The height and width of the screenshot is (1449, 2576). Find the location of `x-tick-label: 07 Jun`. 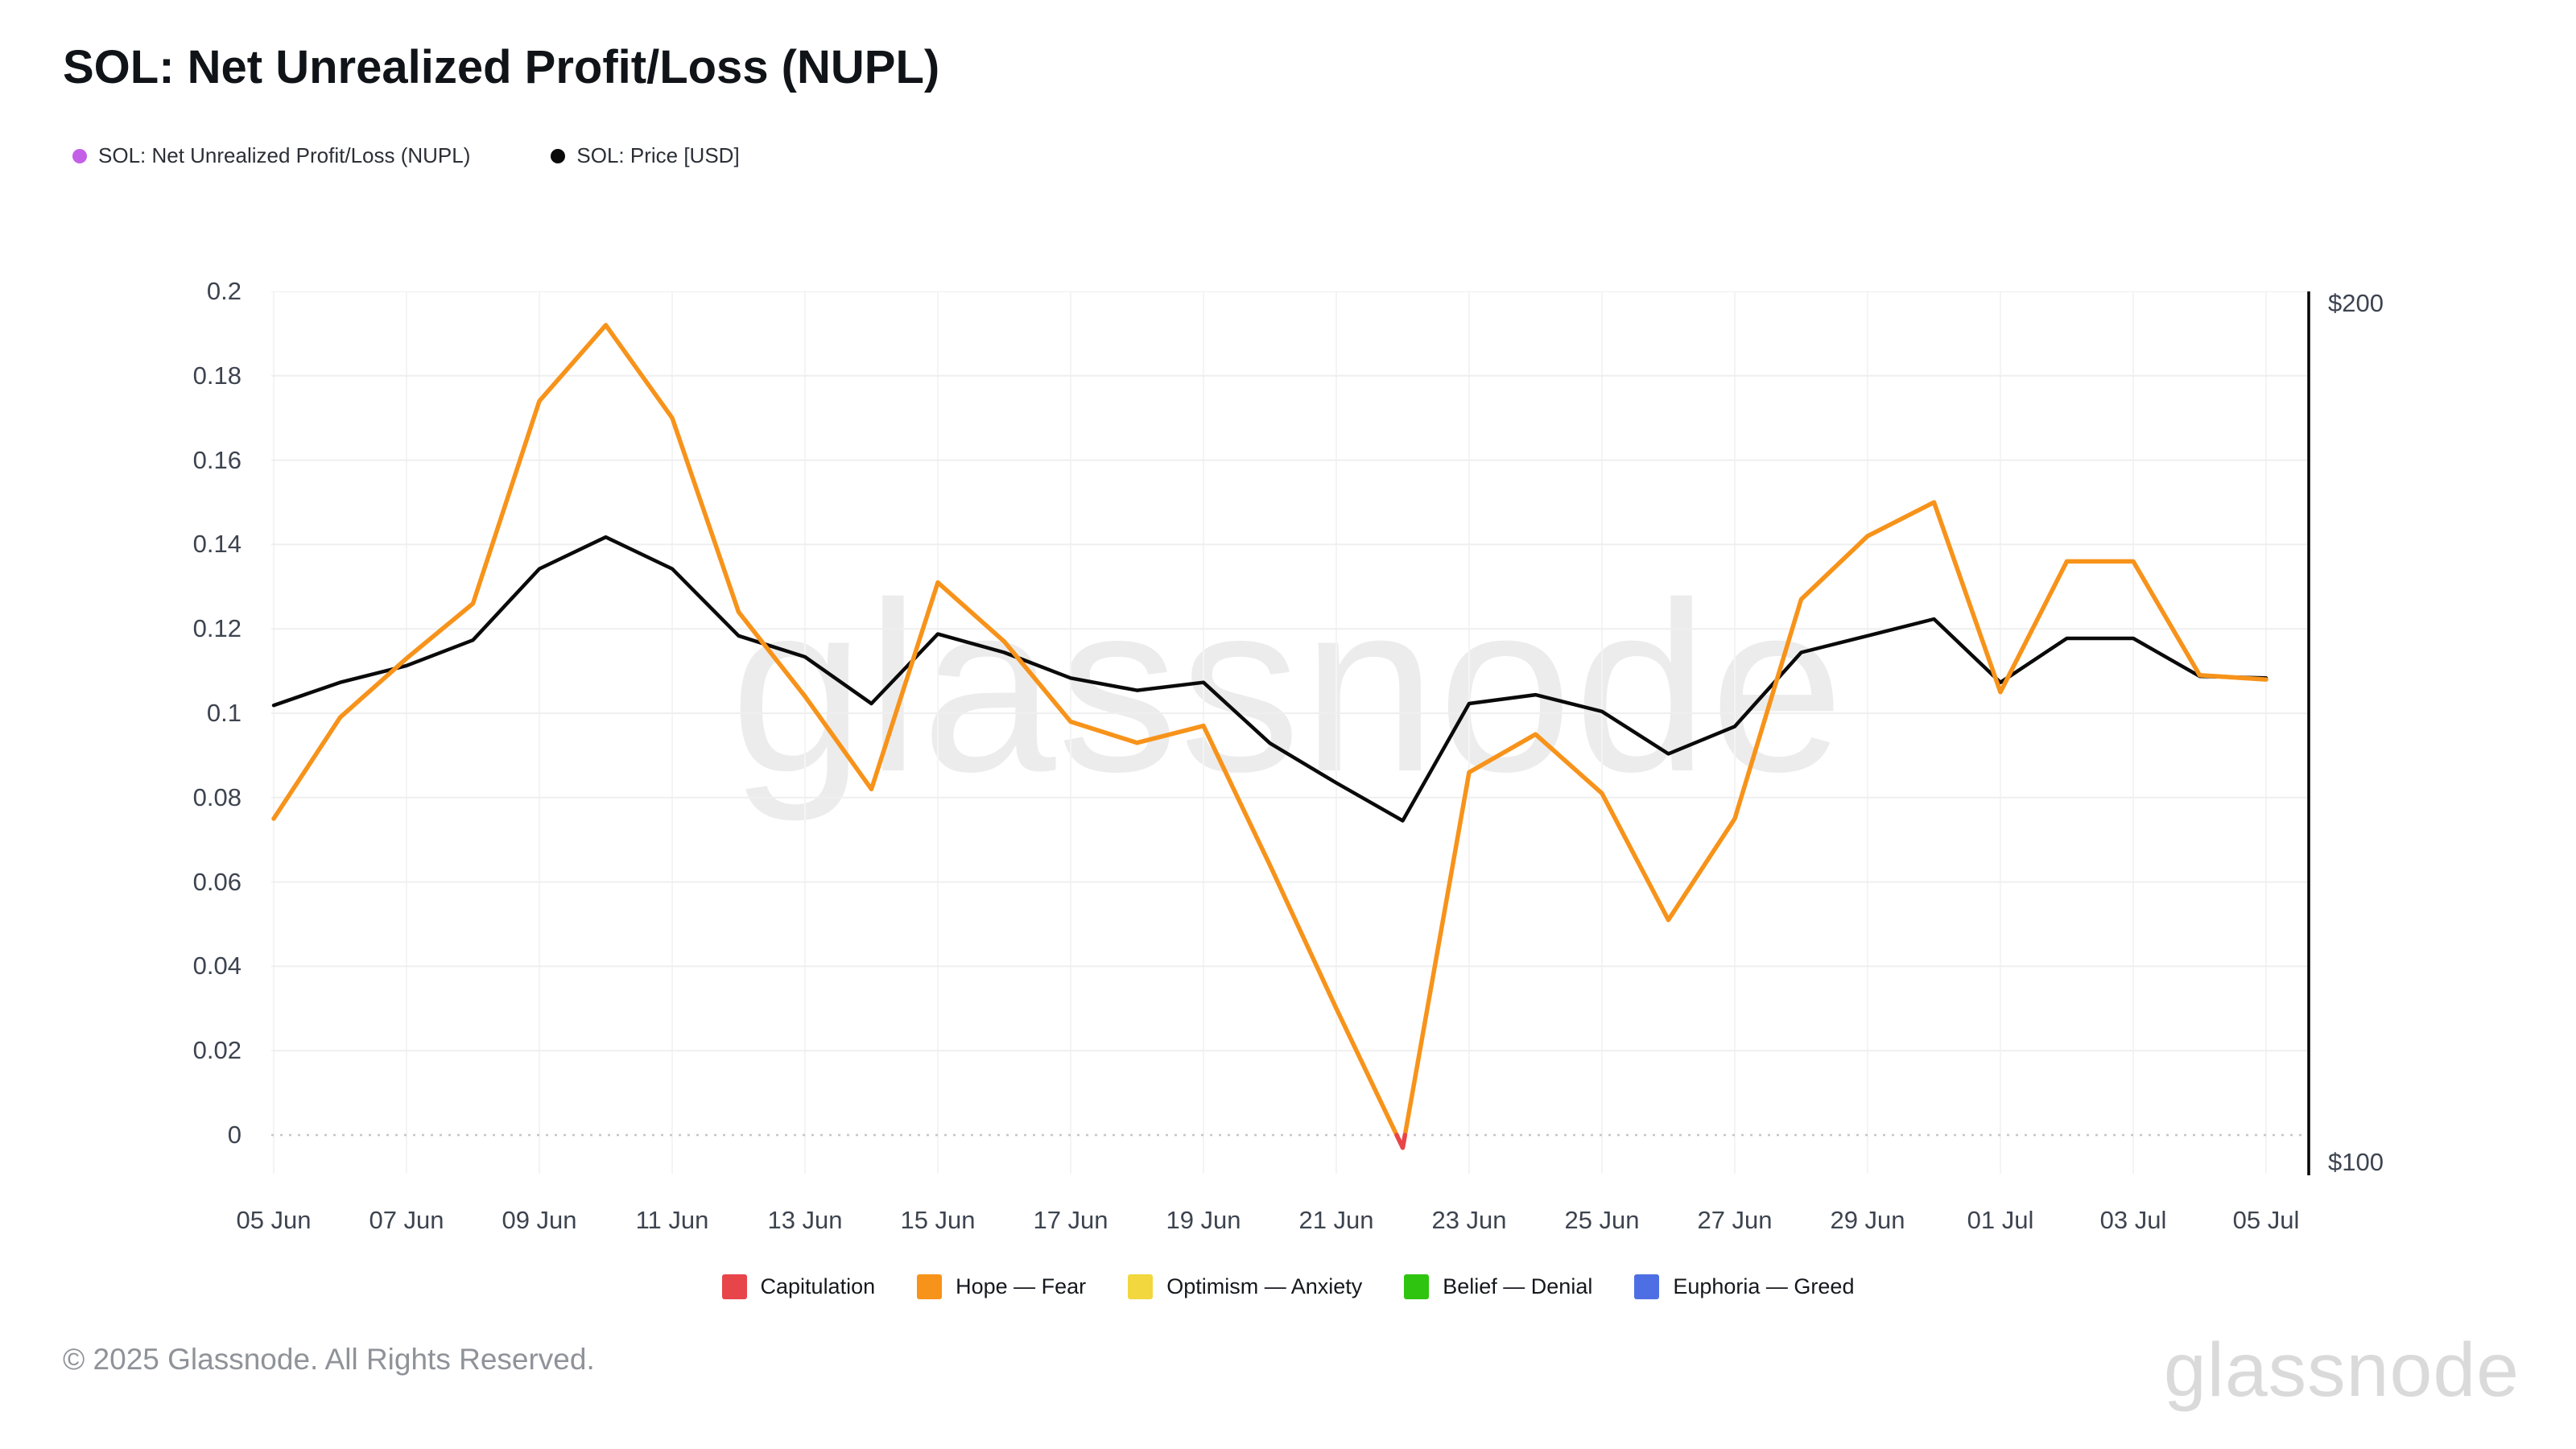

x-tick-label: 07 Jun is located at coordinates (406, 1220).